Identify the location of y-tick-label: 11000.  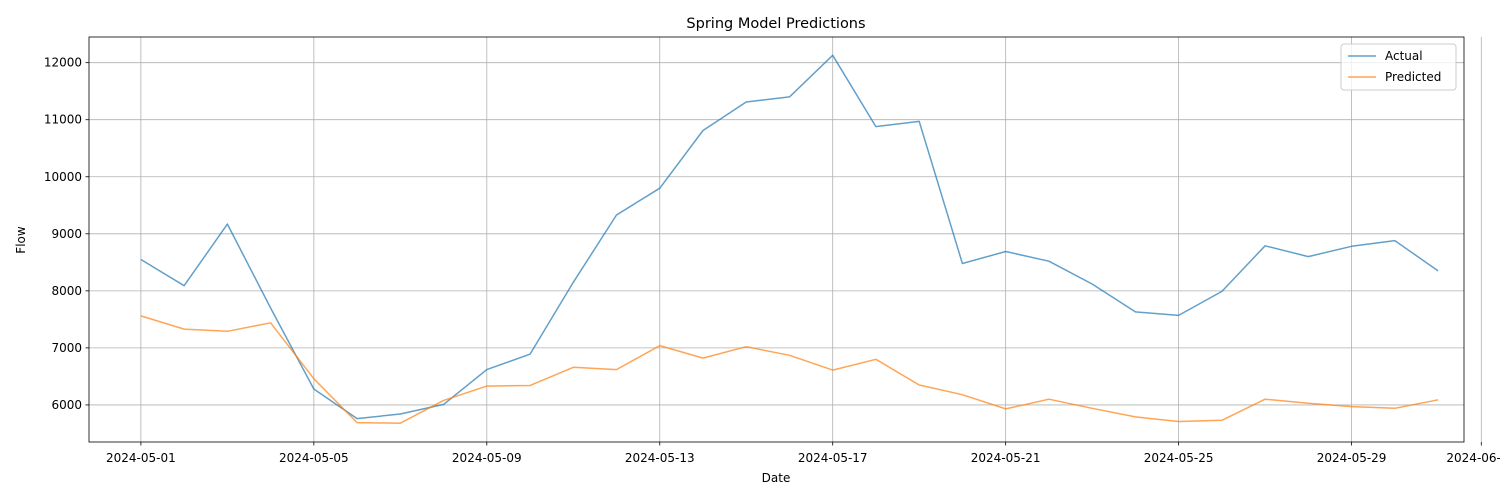
(63, 120).